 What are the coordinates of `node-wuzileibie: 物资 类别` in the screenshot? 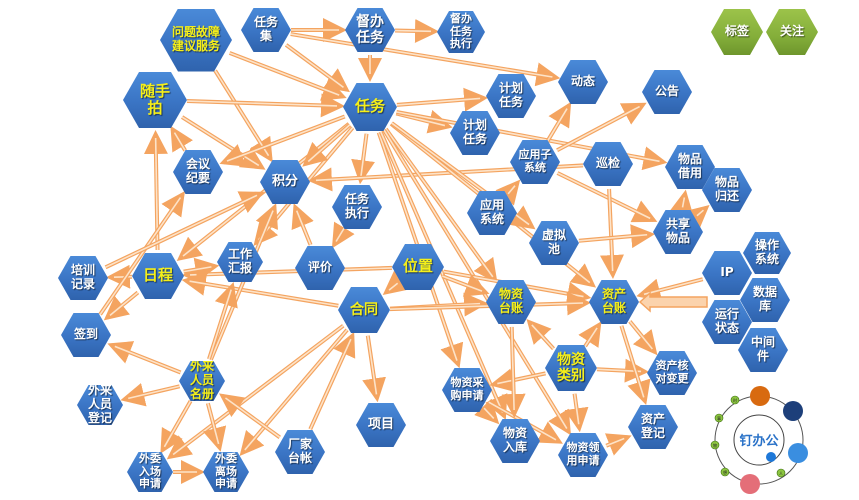 It's located at (571, 368).